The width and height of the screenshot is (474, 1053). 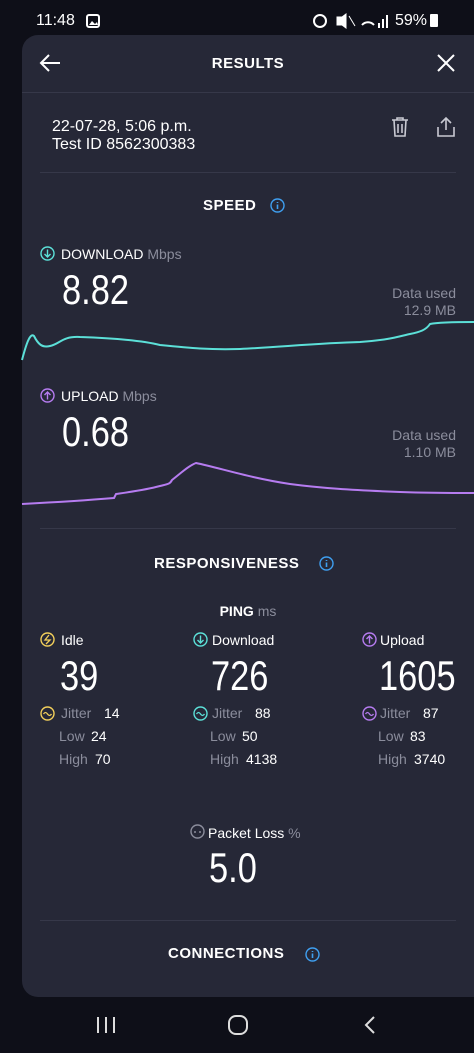 What do you see at coordinates (411, 20) in the screenshot?
I see `battery-level: 59%` at bounding box center [411, 20].